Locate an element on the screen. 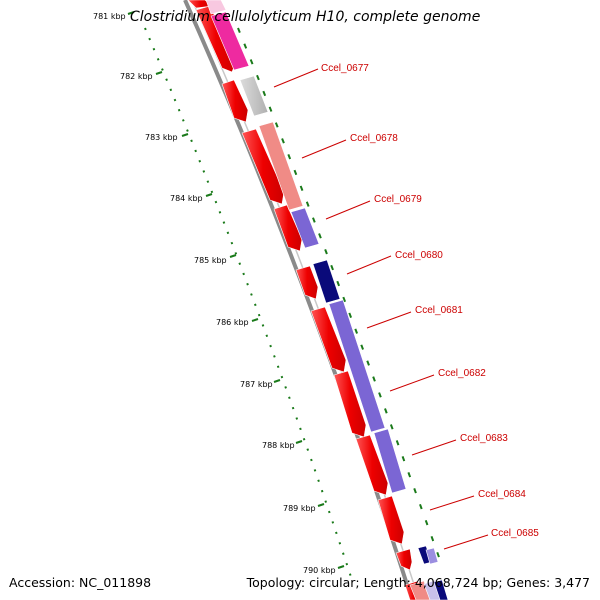  scale-label: 782 kbp is located at coordinates (136, 76).